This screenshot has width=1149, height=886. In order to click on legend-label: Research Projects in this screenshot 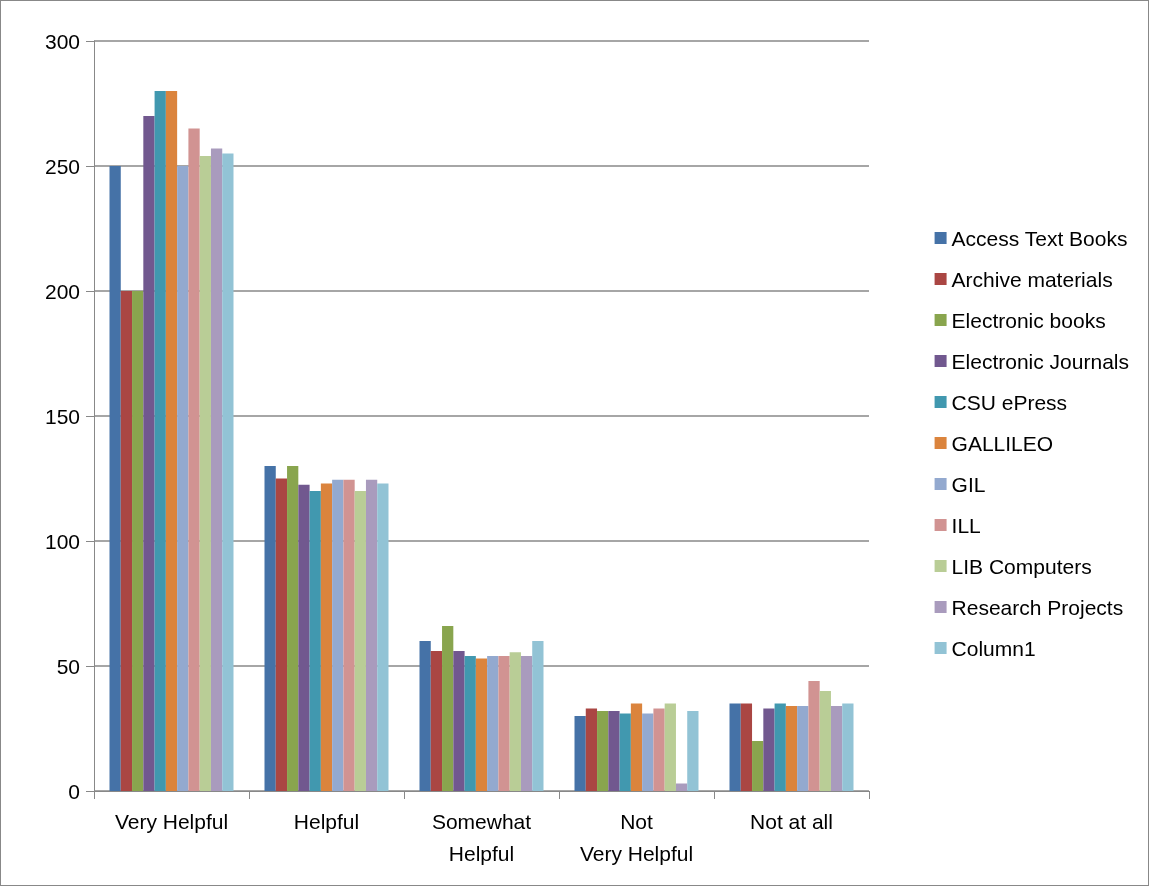, I will do `click(1037, 607)`.